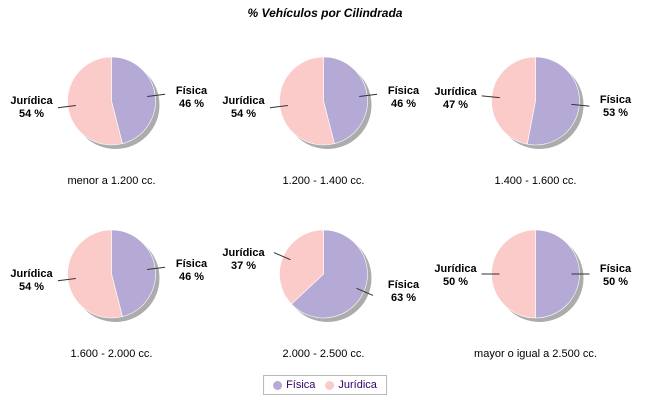 Image resolution: width=650 pixels, height=400 pixels. Describe the element at coordinates (243, 266) in the screenshot. I see `juridica-slice-pct: 37 %` at that location.